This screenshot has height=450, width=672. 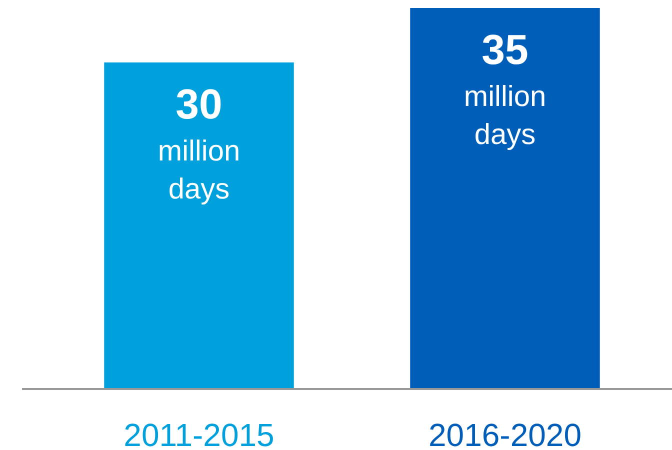 I want to click on data-label: 30 million days, so click(x=199, y=143).